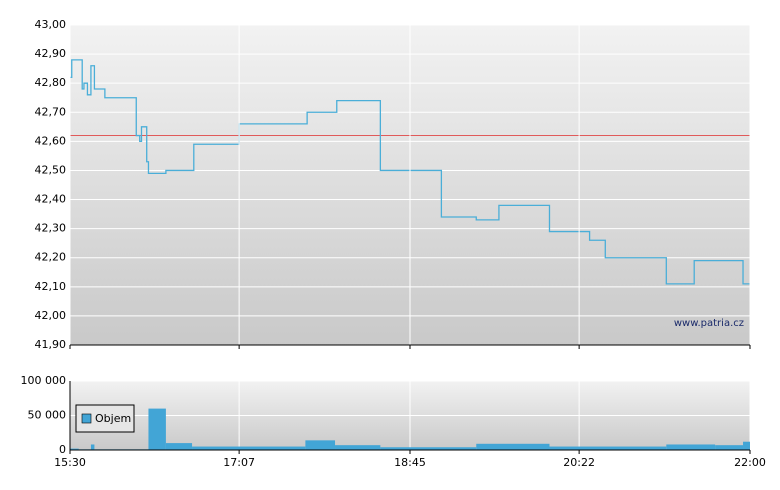 The height and width of the screenshot is (490, 780). Describe the element at coordinates (86, 418) in the screenshot. I see `legend-swatch` at that location.